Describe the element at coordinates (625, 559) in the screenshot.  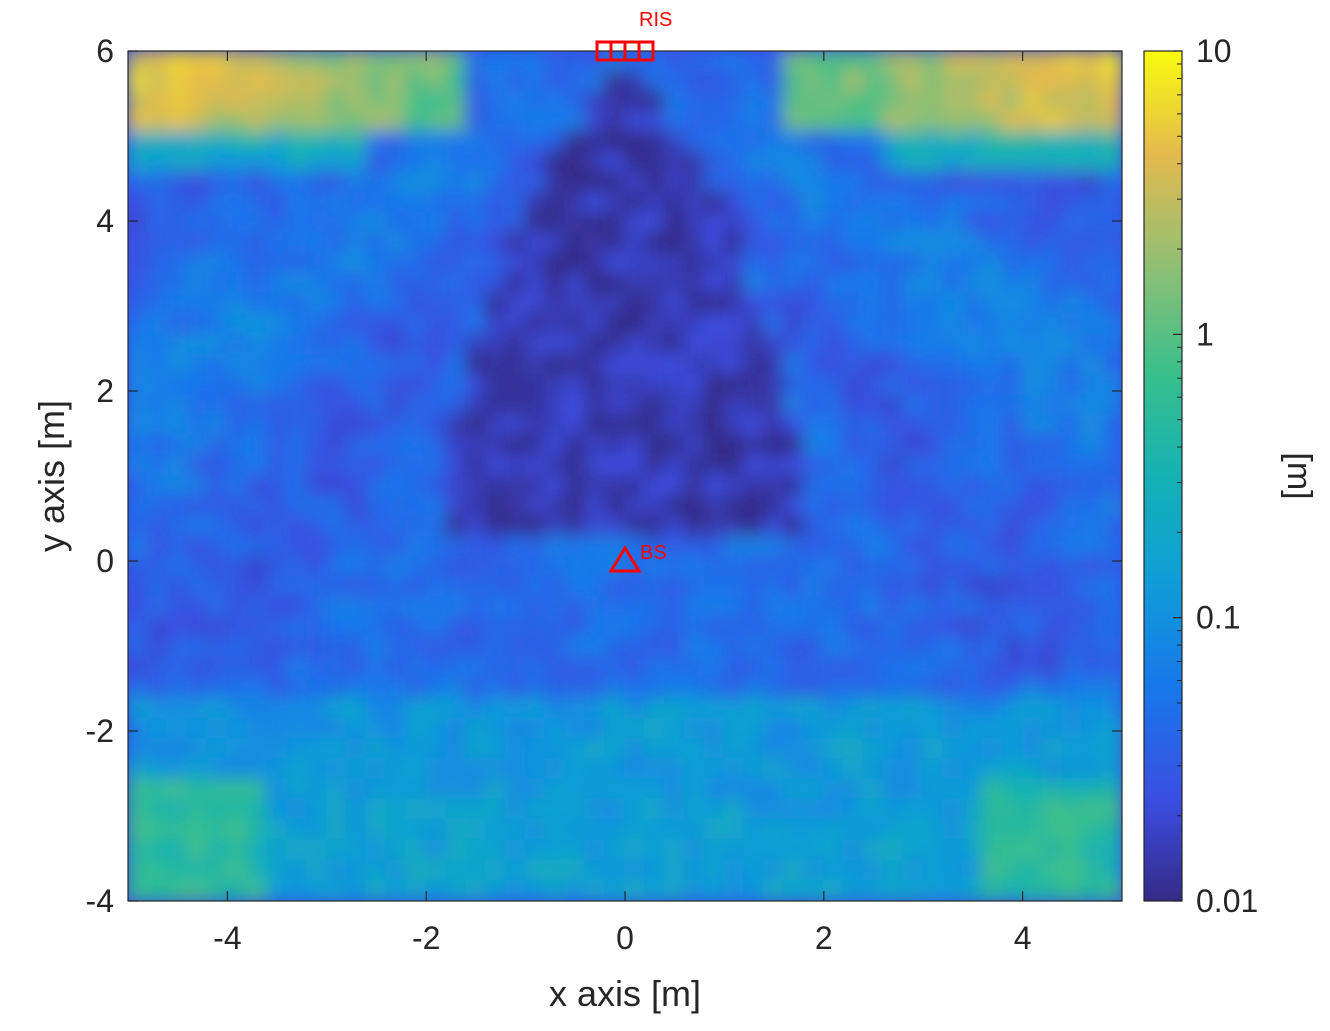
I see `bs-marker` at that location.